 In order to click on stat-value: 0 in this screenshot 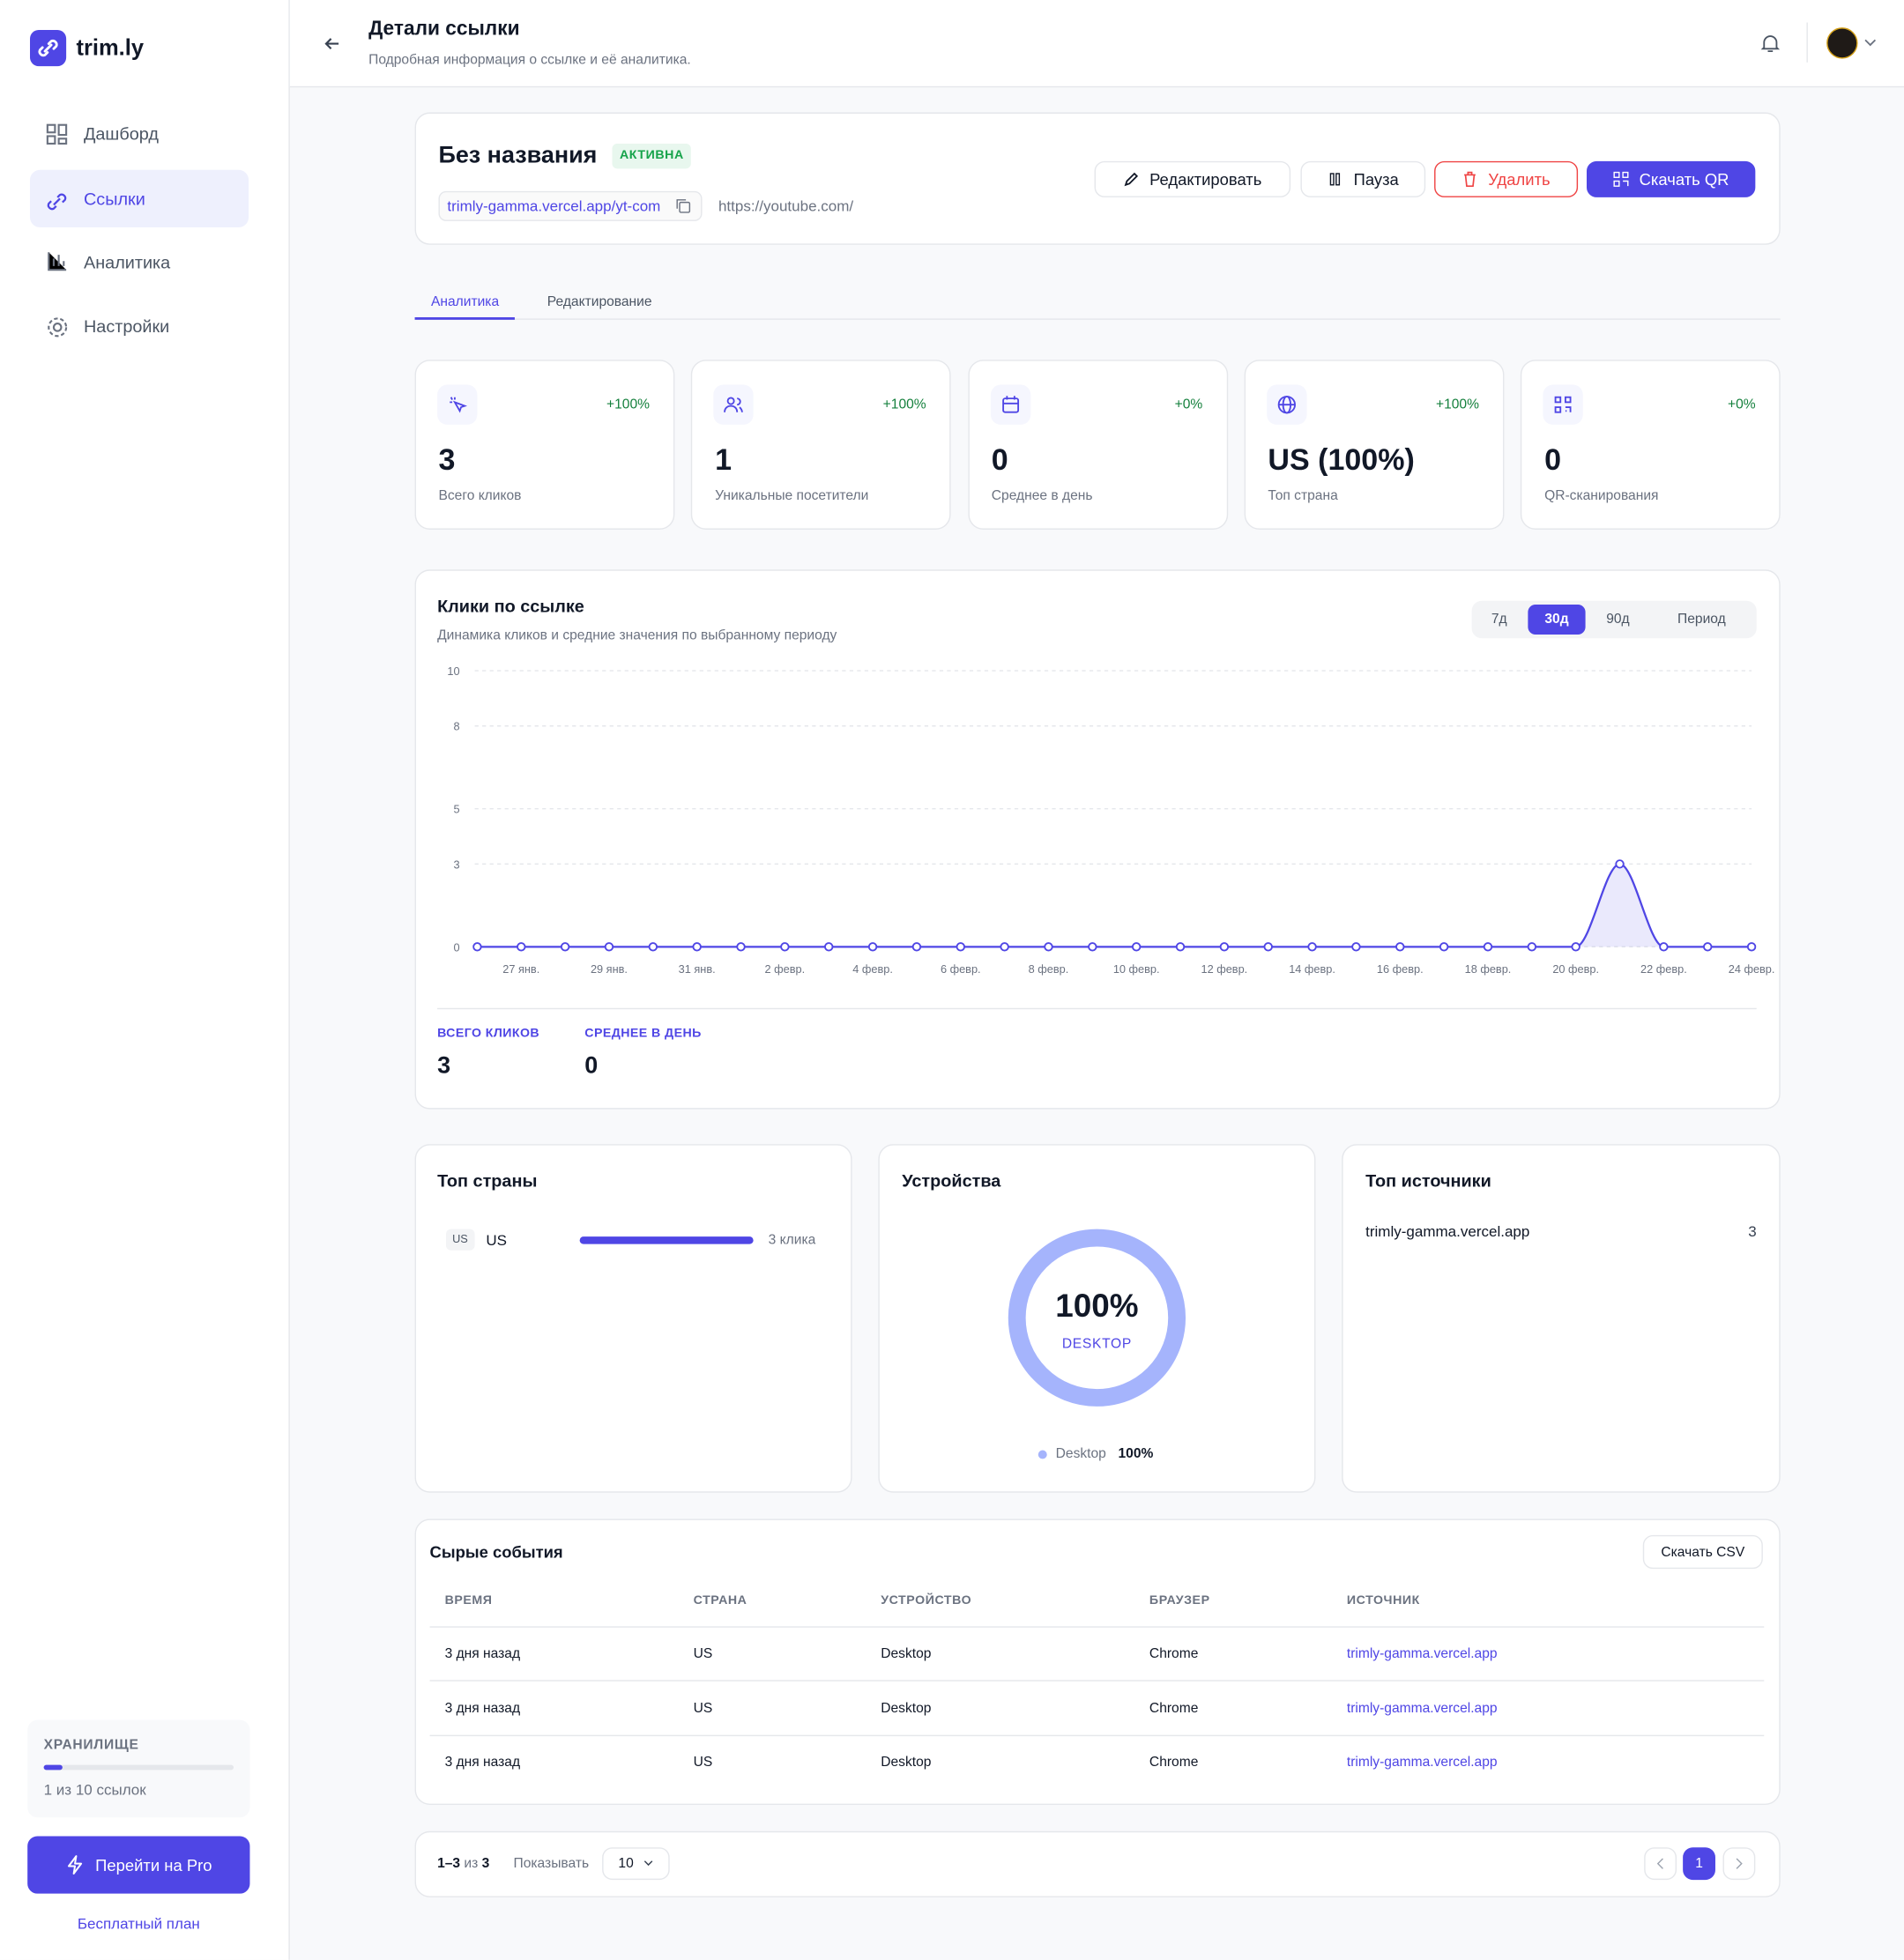, I will do `click(1000, 460)`.